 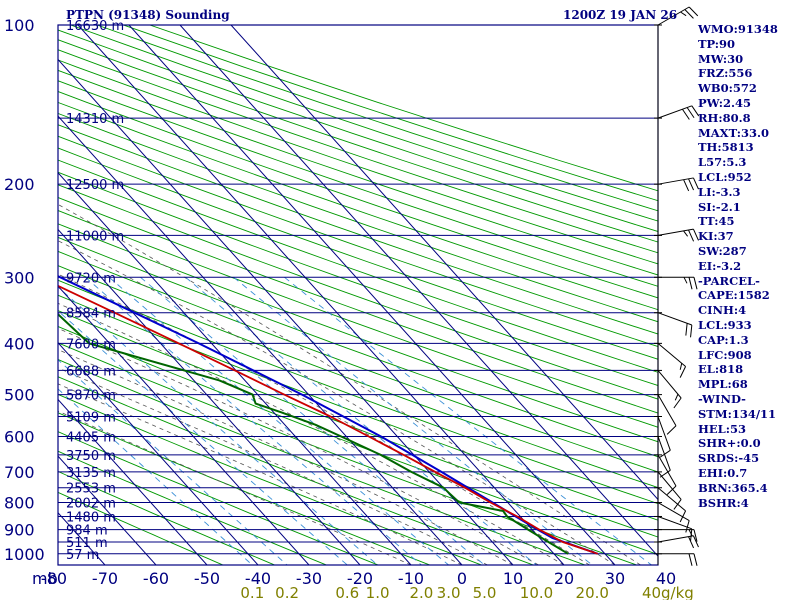 I want to click on index-item: HEL:53, so click(x=722, y=428).